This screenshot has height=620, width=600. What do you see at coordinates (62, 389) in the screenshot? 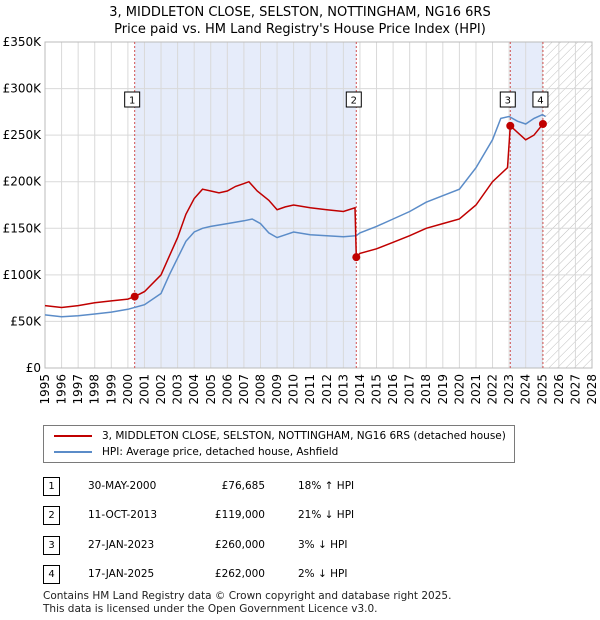
I see `x-tick-label: 1996` at bounding box center [62, 389].